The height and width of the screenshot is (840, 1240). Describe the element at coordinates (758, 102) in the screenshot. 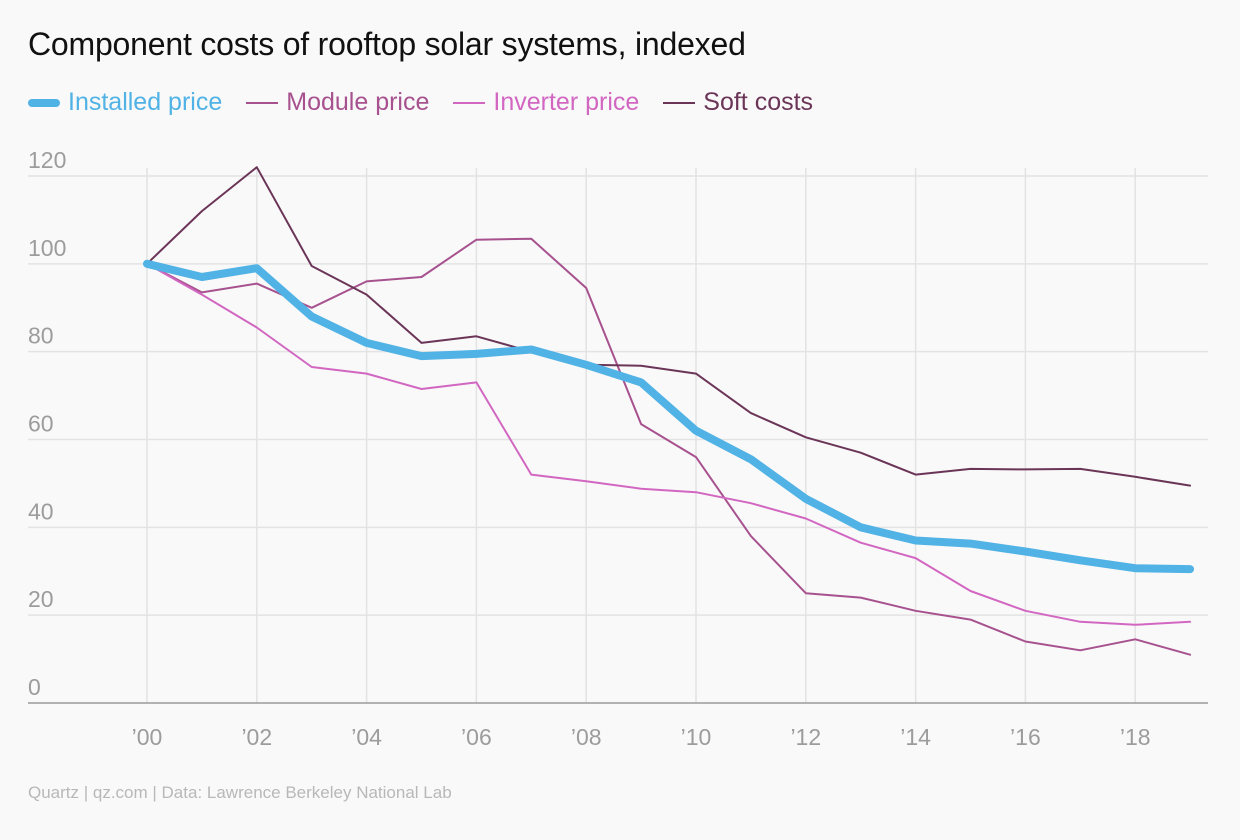

I see `legend-label-soft-costs: Soft costs` at that location.